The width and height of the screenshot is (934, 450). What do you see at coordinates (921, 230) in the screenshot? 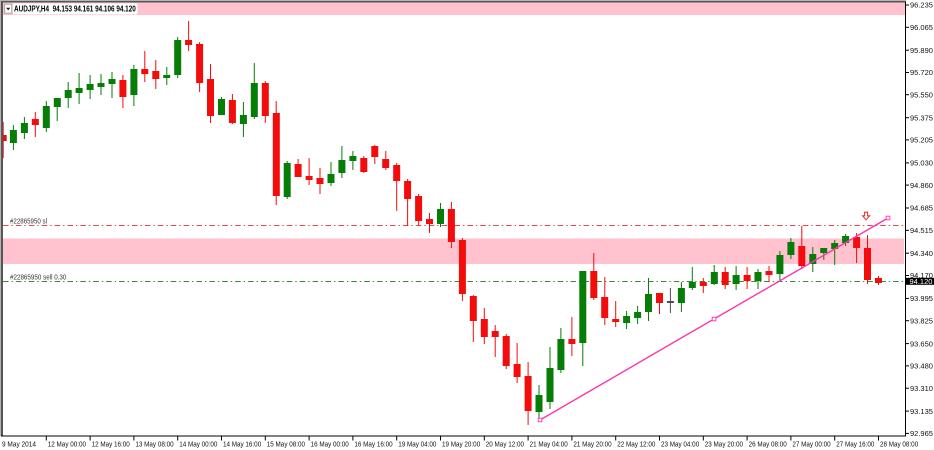
I see `svg-text: 94.515` at bounding box center [921, 230].